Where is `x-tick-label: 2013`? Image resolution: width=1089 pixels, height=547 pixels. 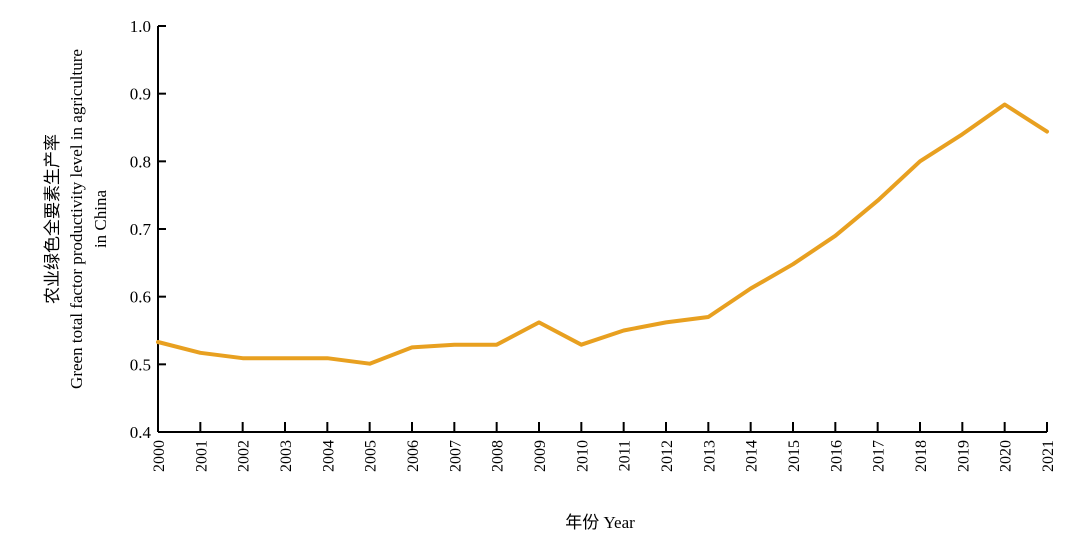 x-tick-label: 2013 is located at coordinates (709, 456).